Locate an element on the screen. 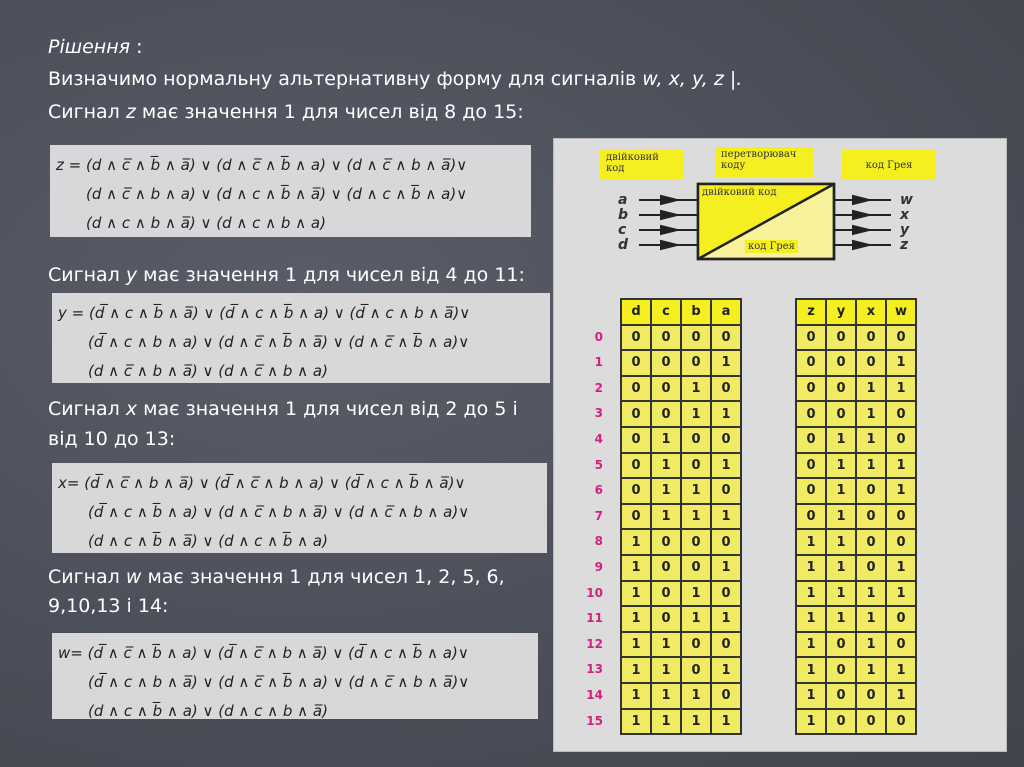  column-header: c is located at coordinates (666, 312).